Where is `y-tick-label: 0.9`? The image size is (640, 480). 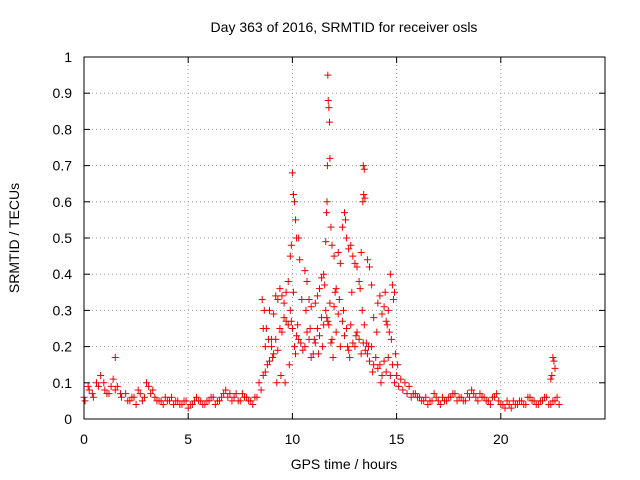 y-tick-label: 0.9 is located at coordinates (63, 93).